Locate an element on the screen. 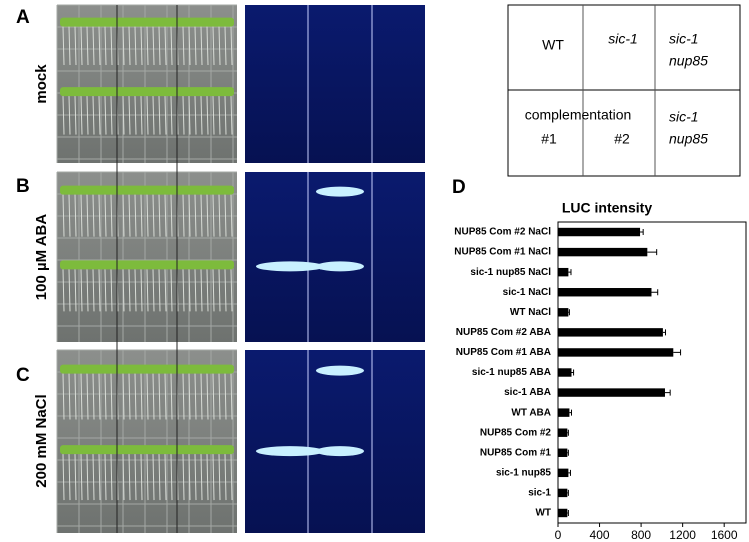  y-tick-label: sic-1 NaCl is located at coordinates (527, 292).